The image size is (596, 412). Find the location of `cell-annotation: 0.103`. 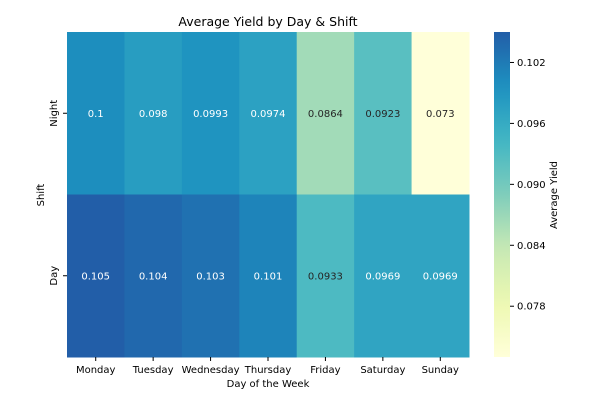

cell-annotation: 0.103 is located at coordinates (210, 276).